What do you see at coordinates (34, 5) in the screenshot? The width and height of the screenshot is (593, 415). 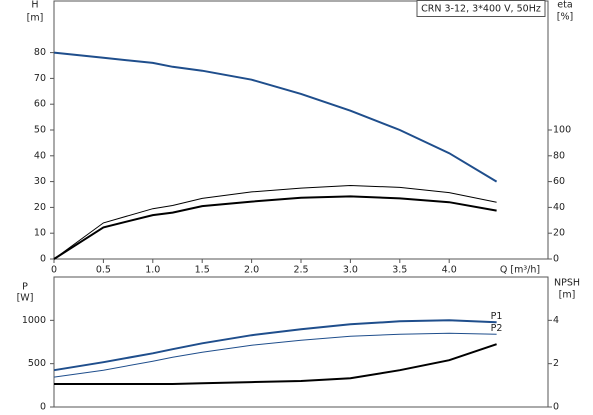 I see `y-axis-label: H` at bounding box center [34, 5].